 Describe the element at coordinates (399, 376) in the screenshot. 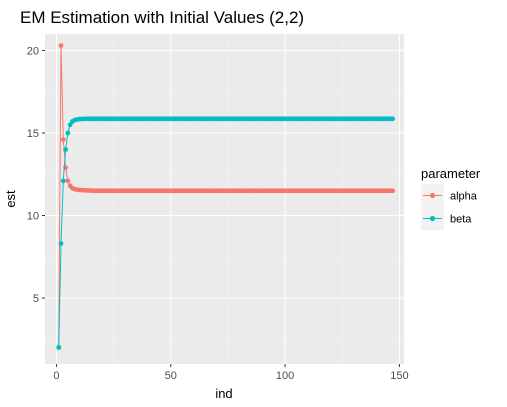

I see `x-tick-label: 150` at that location.